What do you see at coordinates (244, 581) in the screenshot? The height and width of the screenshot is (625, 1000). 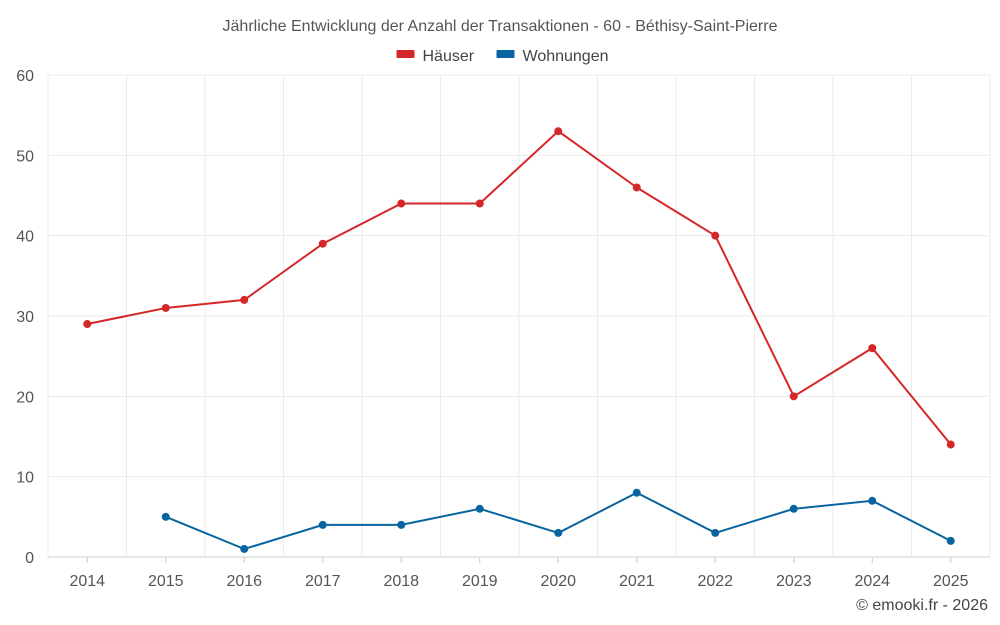 I see `x-tick-label: 2016` at bounding box center [244, 581].